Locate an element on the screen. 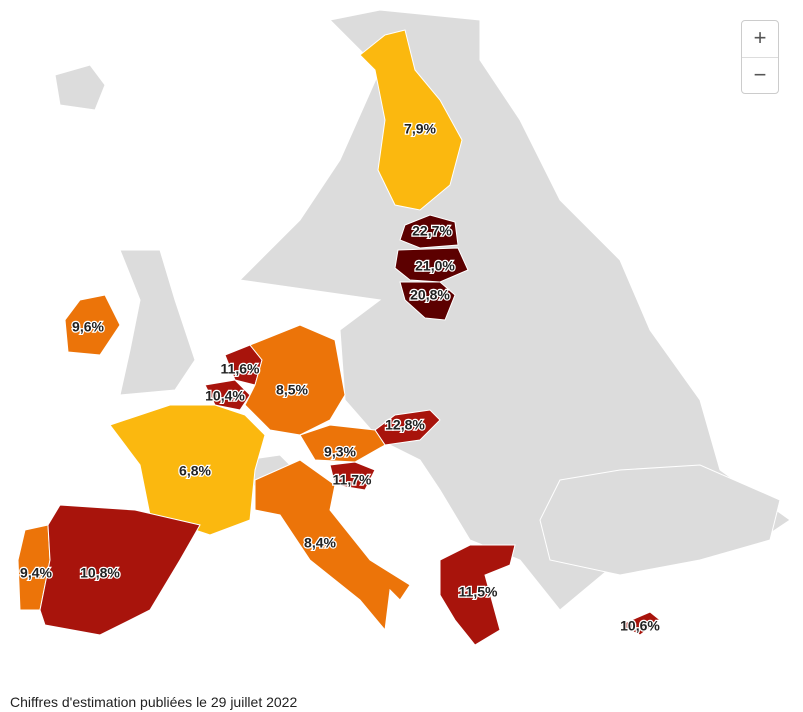 The width and height of the screenshot is (803, 712). zoom-in-button: + is located at coordinates (760, 39).